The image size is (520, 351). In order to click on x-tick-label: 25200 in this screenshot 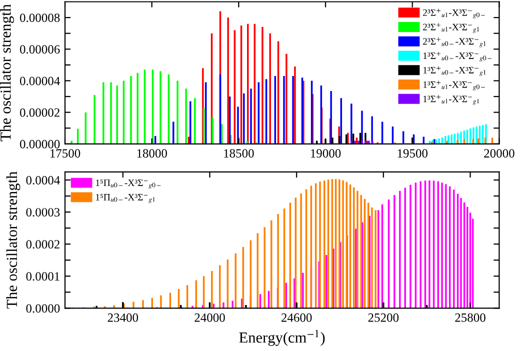, I will do `click(383, 317)`.